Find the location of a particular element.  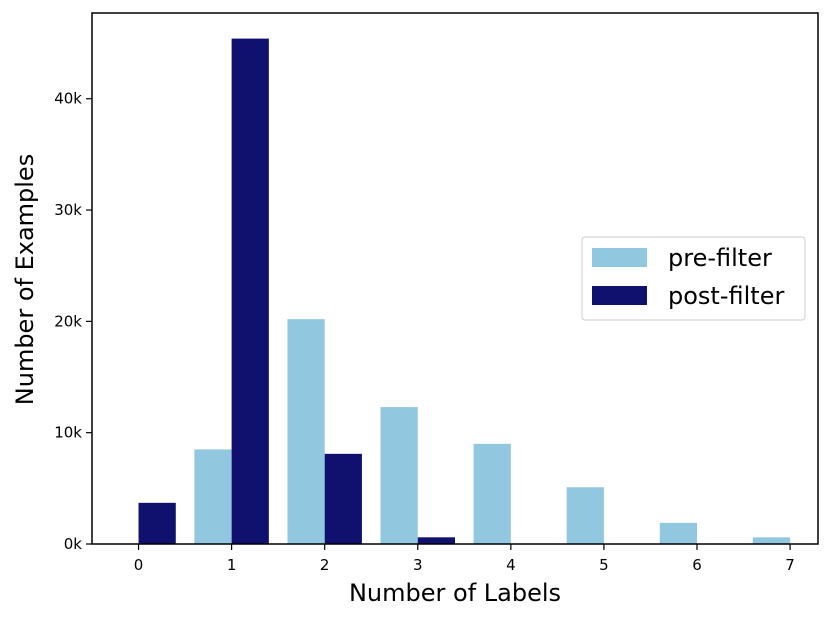

x-tick-label: 1 is located at coordinates (232, 565).